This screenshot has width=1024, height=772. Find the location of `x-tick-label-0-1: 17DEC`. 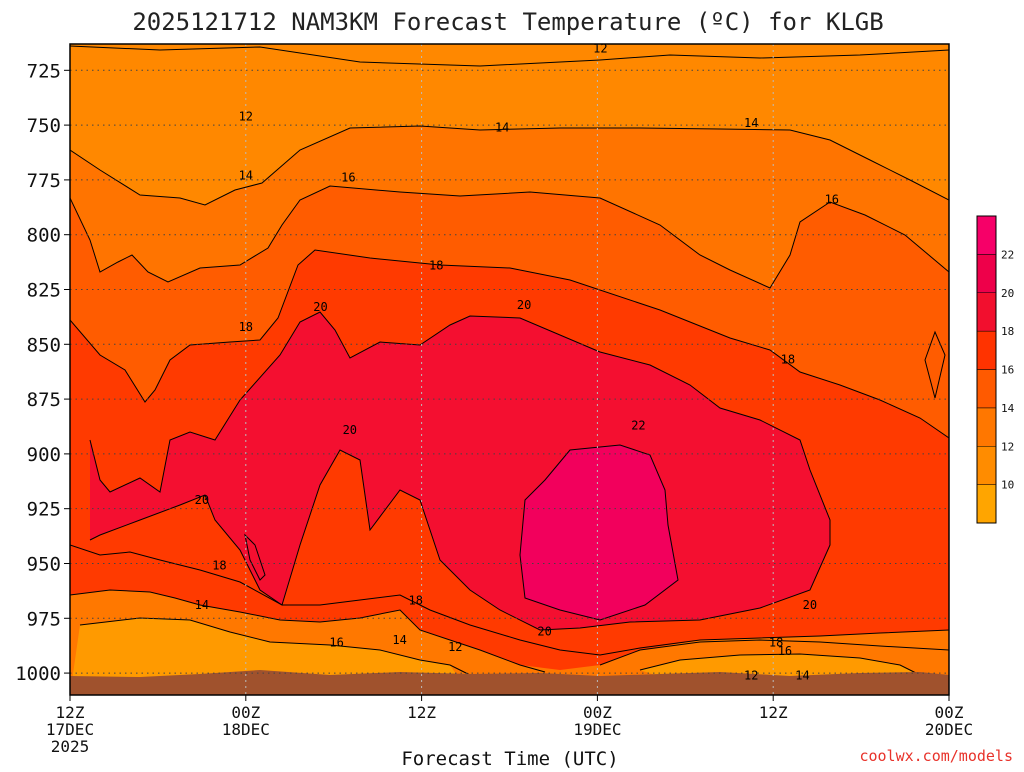

x-tick-label-0-1: 17DEC is located at coordinates (70, 729).